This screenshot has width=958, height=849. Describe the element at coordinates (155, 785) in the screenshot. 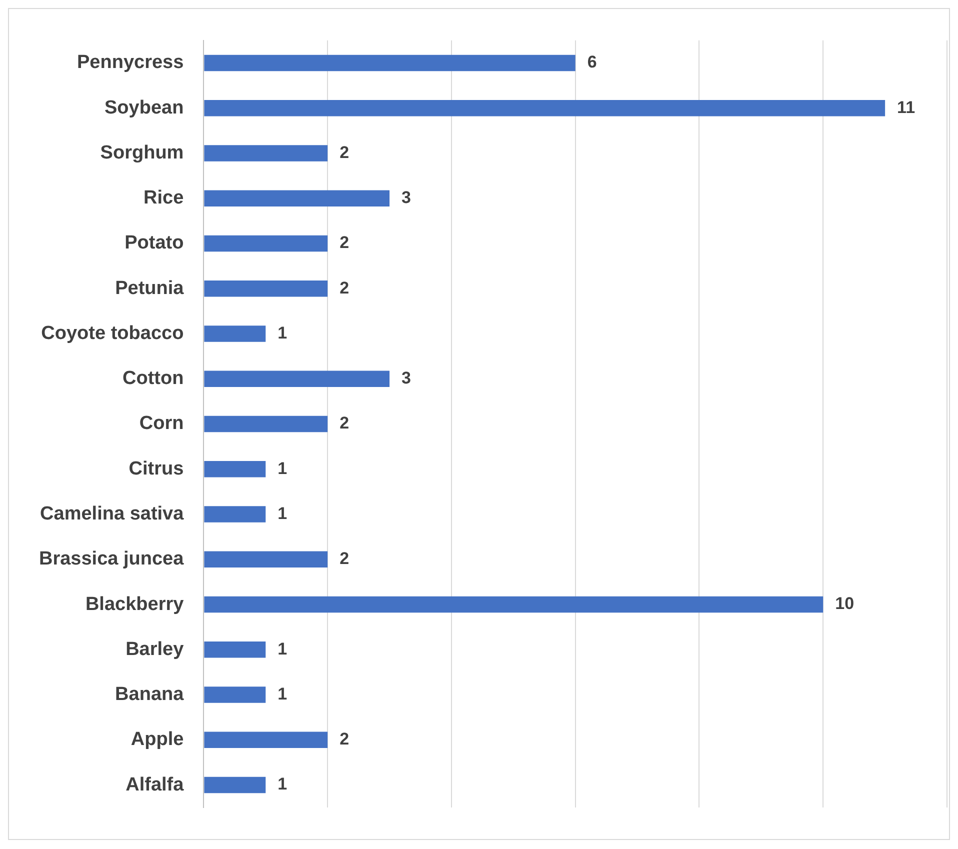

I see `y-tick-label: Alfalfa` at that location.